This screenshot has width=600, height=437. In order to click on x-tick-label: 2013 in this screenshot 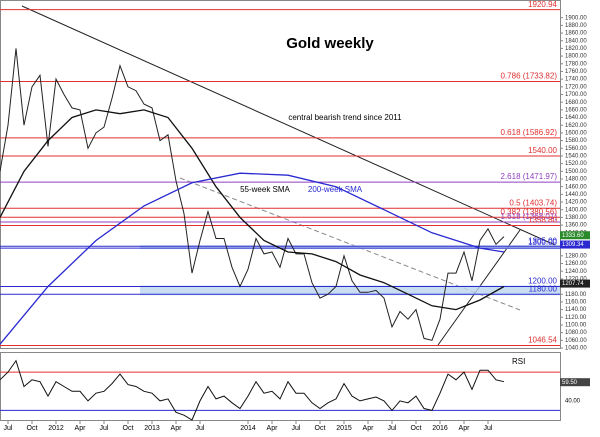, I will do `click(152, 428)`.